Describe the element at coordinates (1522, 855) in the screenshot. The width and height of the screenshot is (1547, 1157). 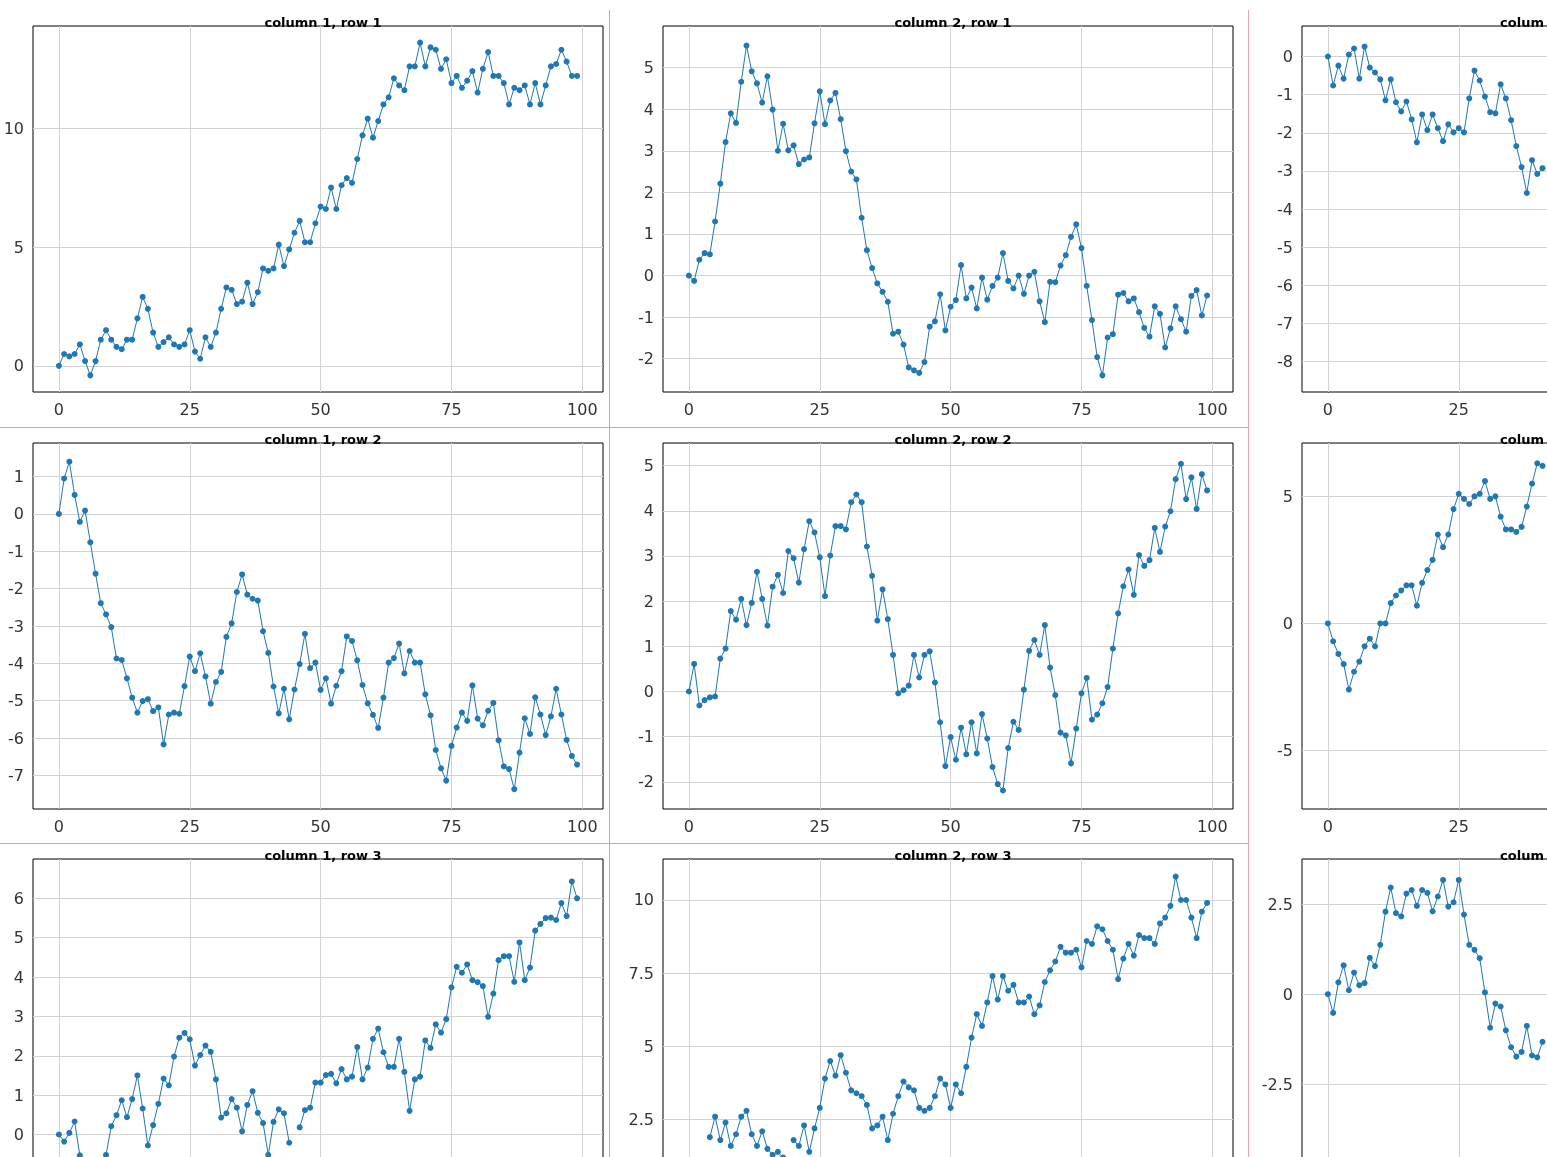
I see `chart-title: colum` at that location.